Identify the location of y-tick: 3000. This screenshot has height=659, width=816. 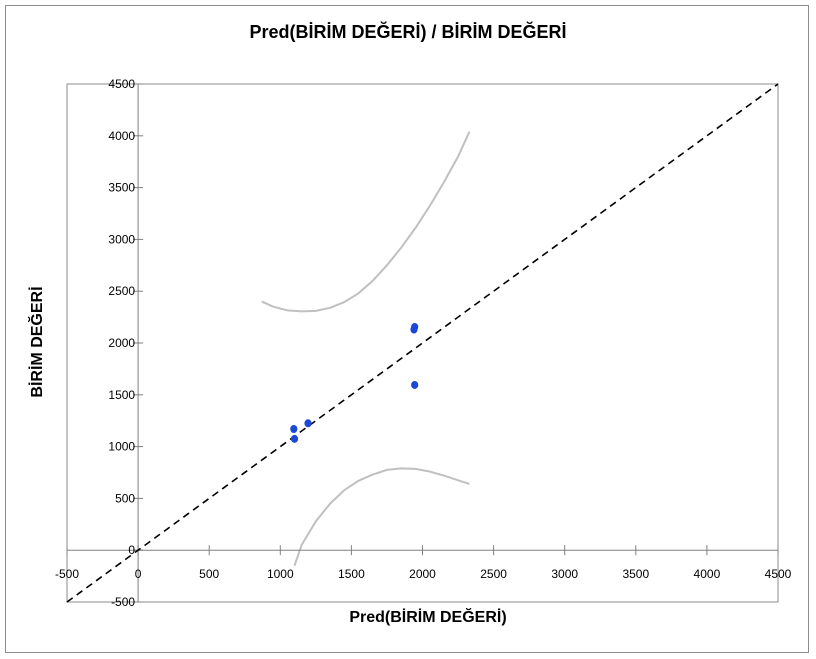
(126, 239).